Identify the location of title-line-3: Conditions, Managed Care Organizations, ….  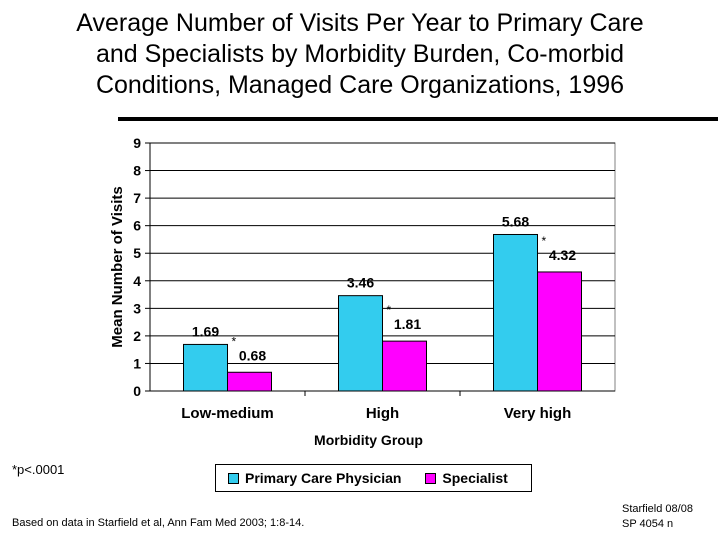
(360, 85).